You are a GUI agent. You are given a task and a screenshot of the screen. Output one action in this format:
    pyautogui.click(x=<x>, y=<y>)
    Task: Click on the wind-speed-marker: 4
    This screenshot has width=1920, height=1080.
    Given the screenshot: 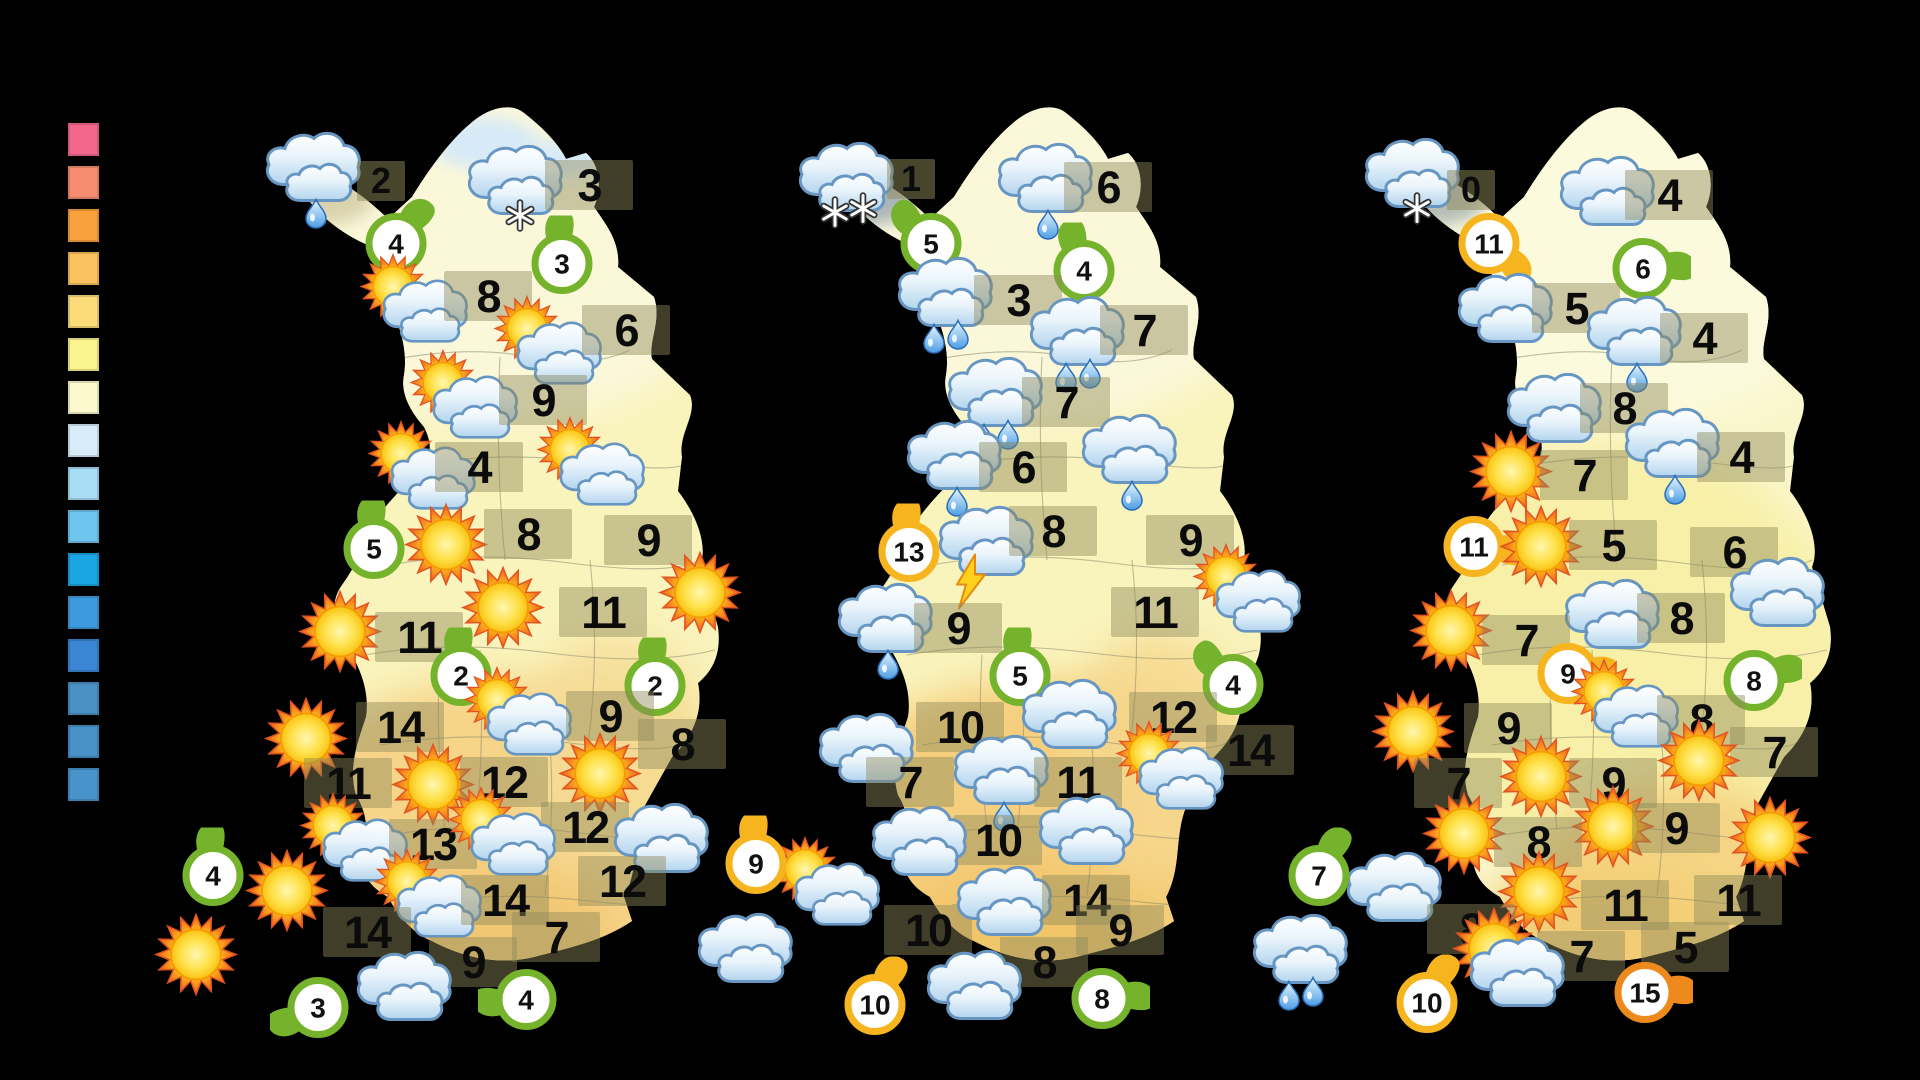 What is the action you would take?
    pyautogui.click(x=396, y=246)
    